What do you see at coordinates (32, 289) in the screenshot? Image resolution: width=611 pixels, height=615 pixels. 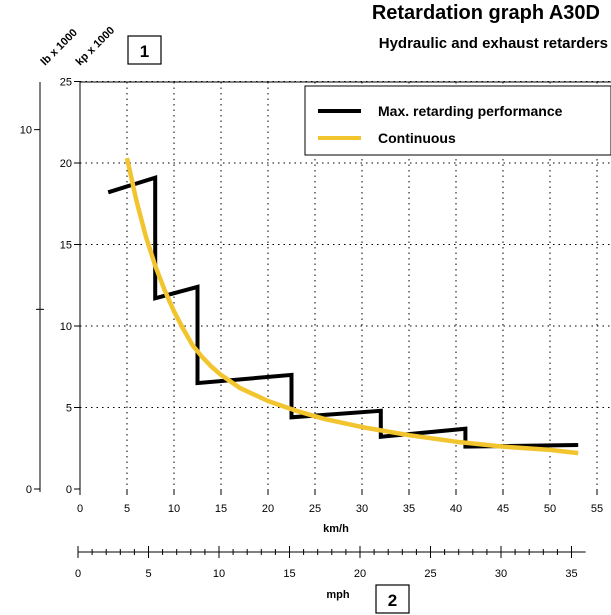 I see `lb-axis: 01020304050` at bounding box center [32, 289].